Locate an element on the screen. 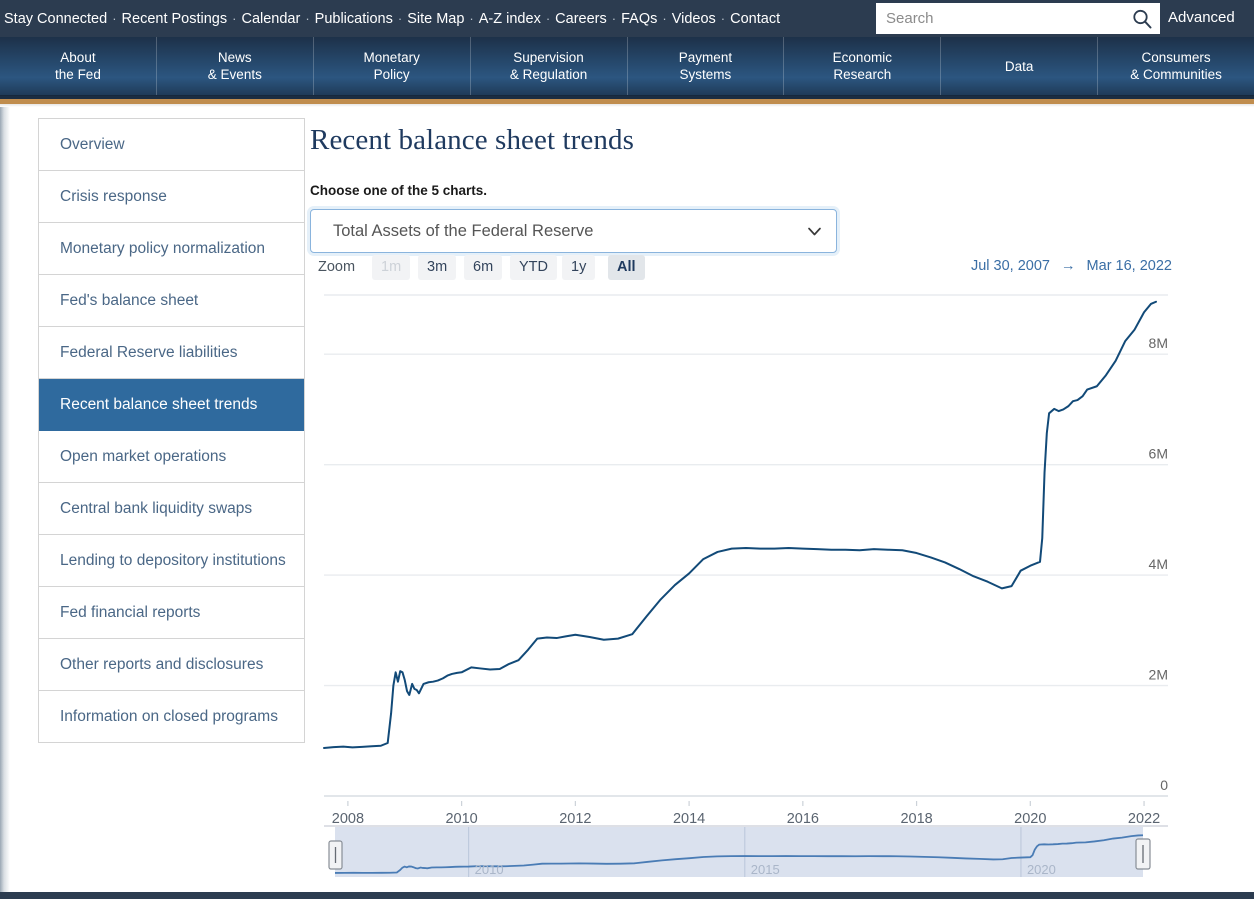 Image resolution: width=1254 pixels, height=899 pixels. y-axis-tick-label: 4M is located at coordinates (1158, 564).